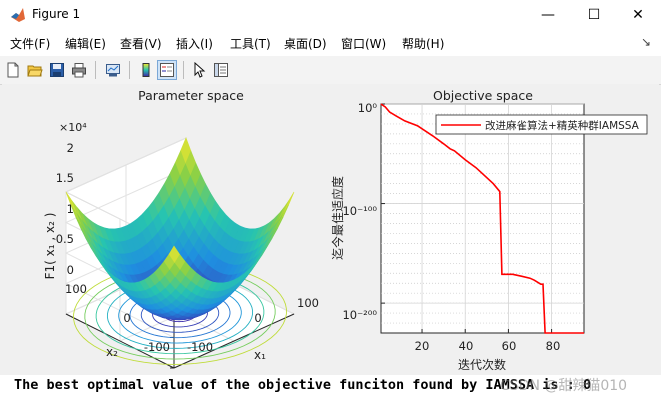 The image size is (661, 403). What do you see at coordinates (65, 178) in the screenshot?
I see `surface-z-tick: 1.5` at bounding box center [65, 178].